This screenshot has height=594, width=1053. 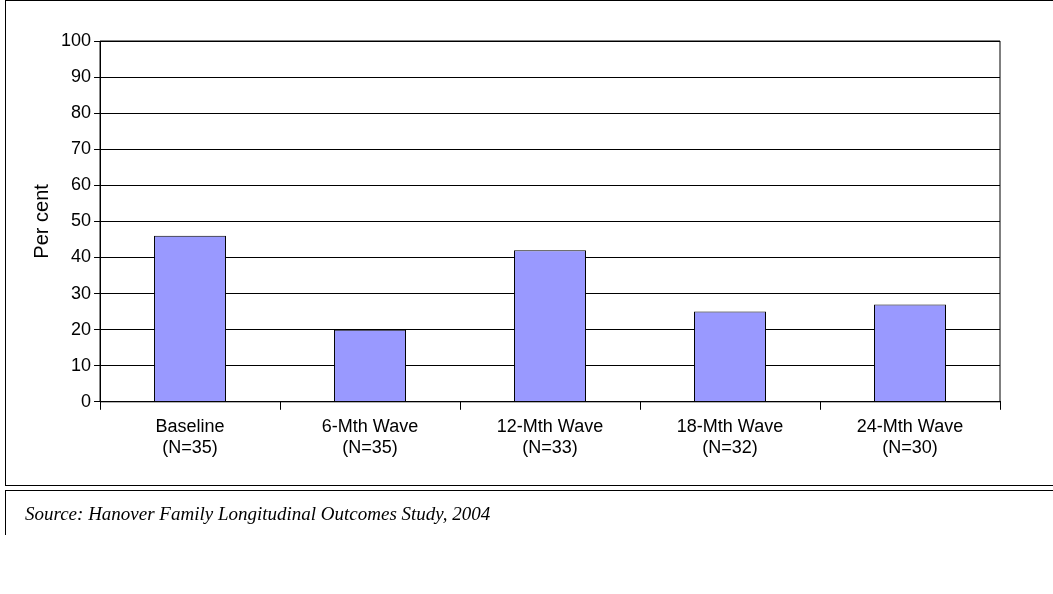 What do you see at coordinates (81, 112) in the screenshot?
I see `y-tick-label: 80` at bounding box center [81, 112].